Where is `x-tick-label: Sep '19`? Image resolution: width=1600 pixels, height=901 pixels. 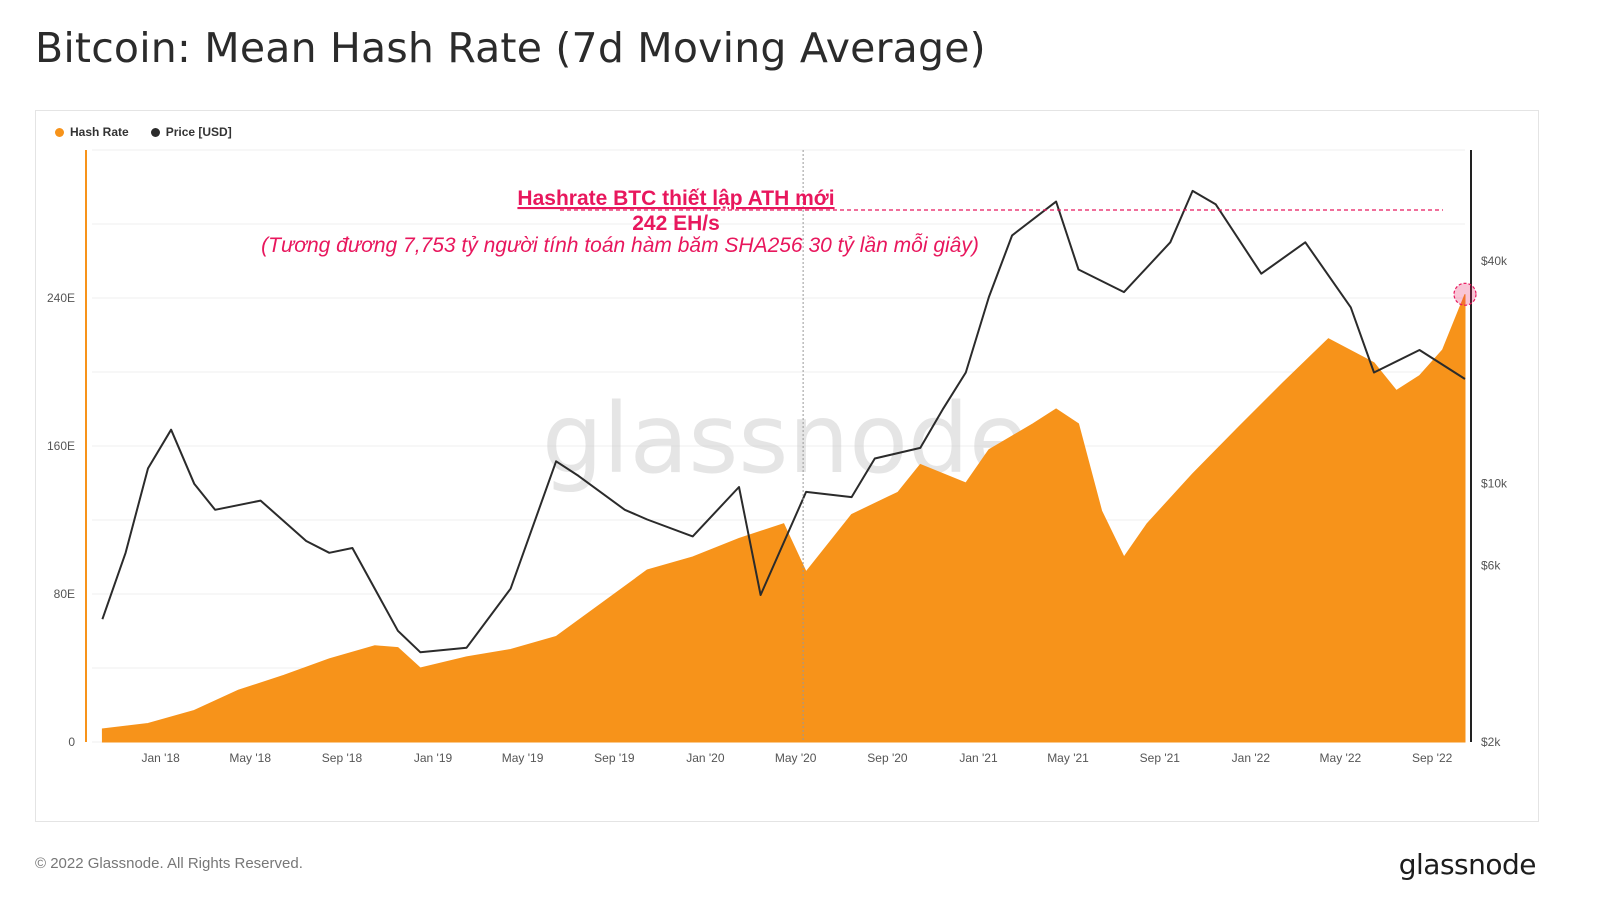
x-tick-label: Sep '19 is located at coordinates (614, 758).